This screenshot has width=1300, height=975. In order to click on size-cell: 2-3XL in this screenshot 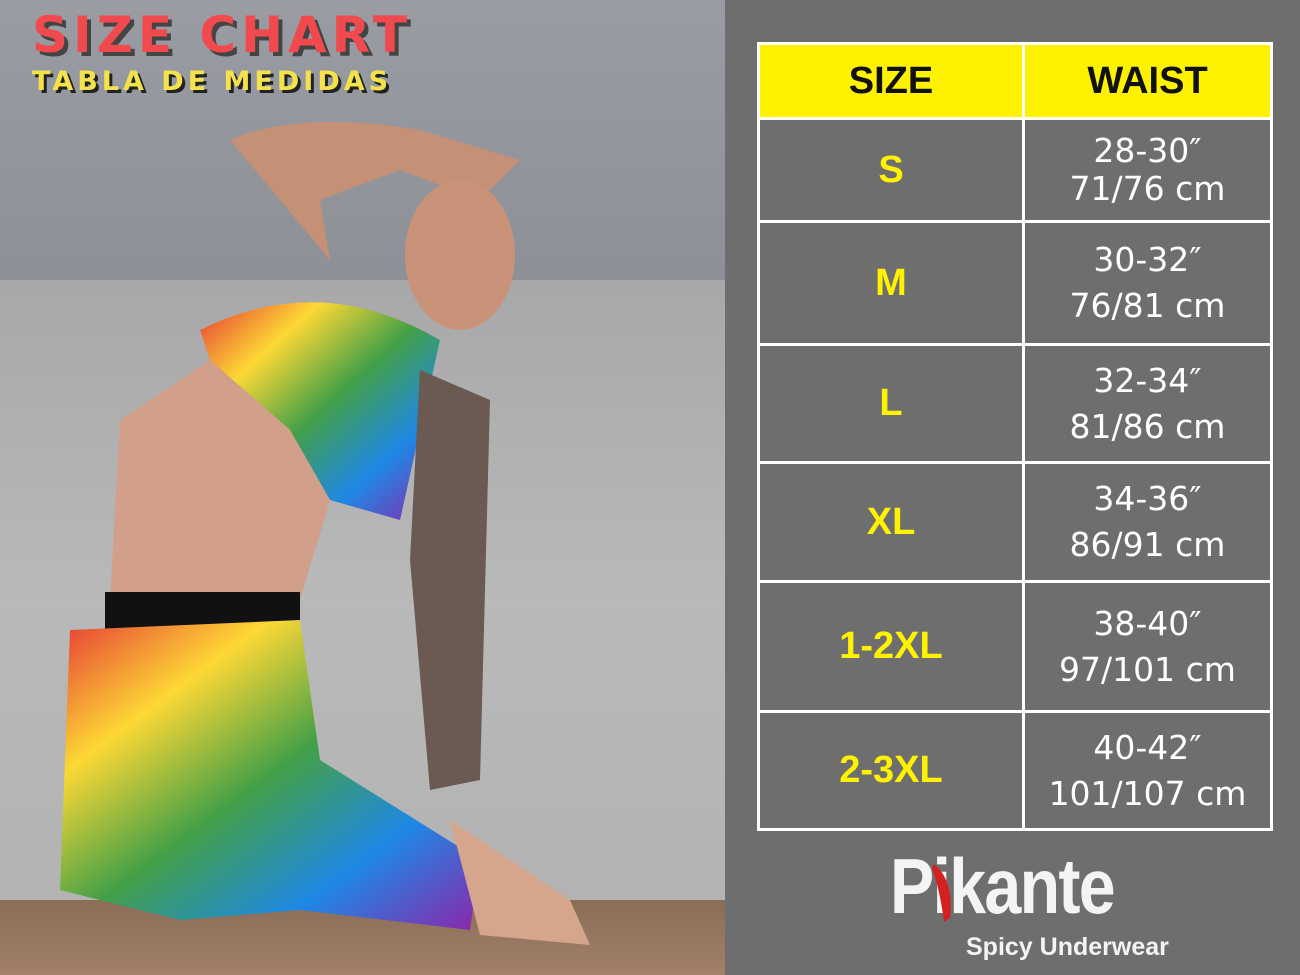, I will do `click(891, 770)`.